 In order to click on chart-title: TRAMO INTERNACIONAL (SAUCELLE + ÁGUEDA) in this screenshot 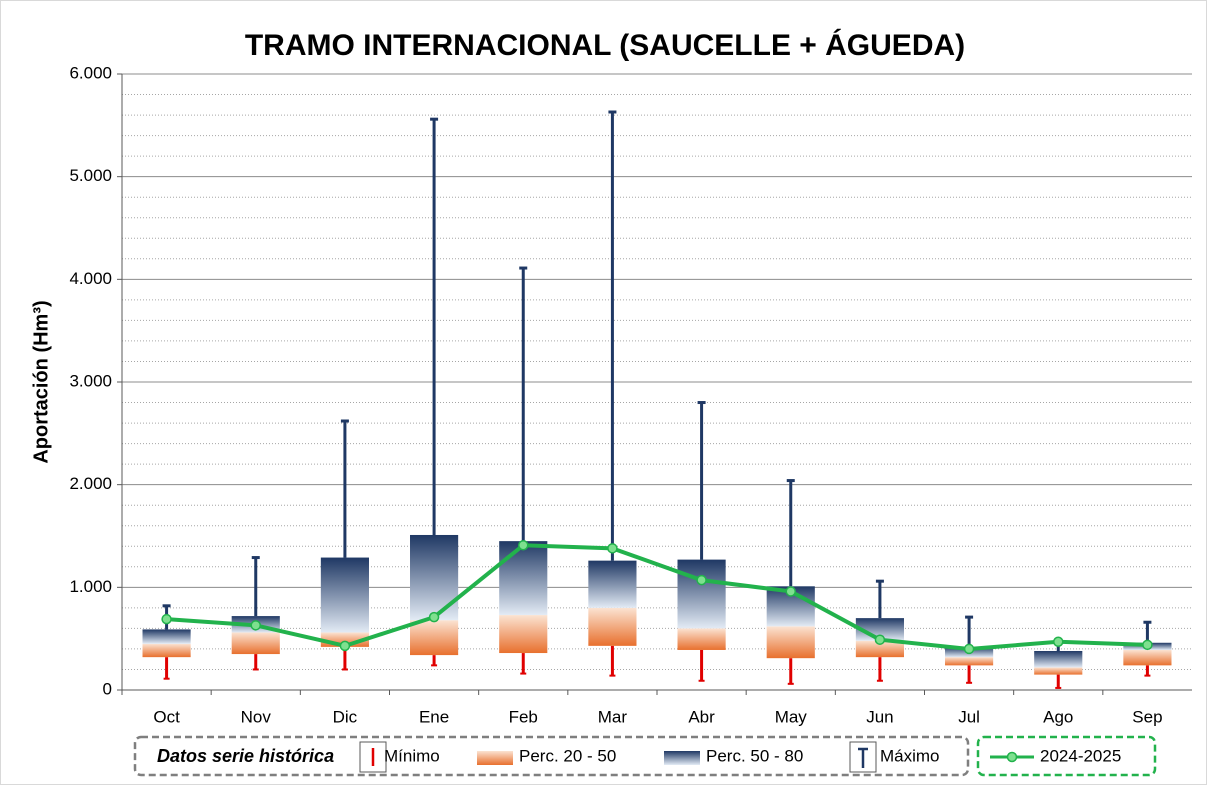, I will do `click(605, 45)`.